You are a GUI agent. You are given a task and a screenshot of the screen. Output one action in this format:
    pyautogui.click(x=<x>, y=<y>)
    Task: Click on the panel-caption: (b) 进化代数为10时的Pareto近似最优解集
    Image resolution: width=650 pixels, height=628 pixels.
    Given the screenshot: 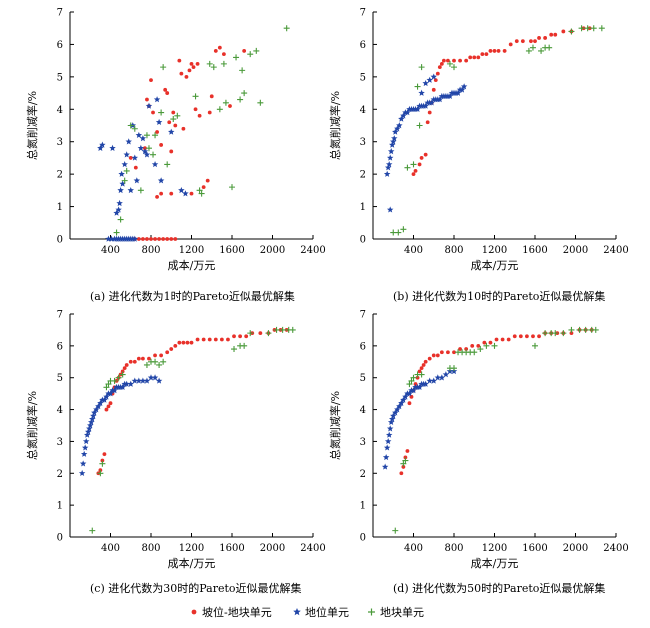 What is the action you would take?
    pyautogui.click(x=499, y=296)
    